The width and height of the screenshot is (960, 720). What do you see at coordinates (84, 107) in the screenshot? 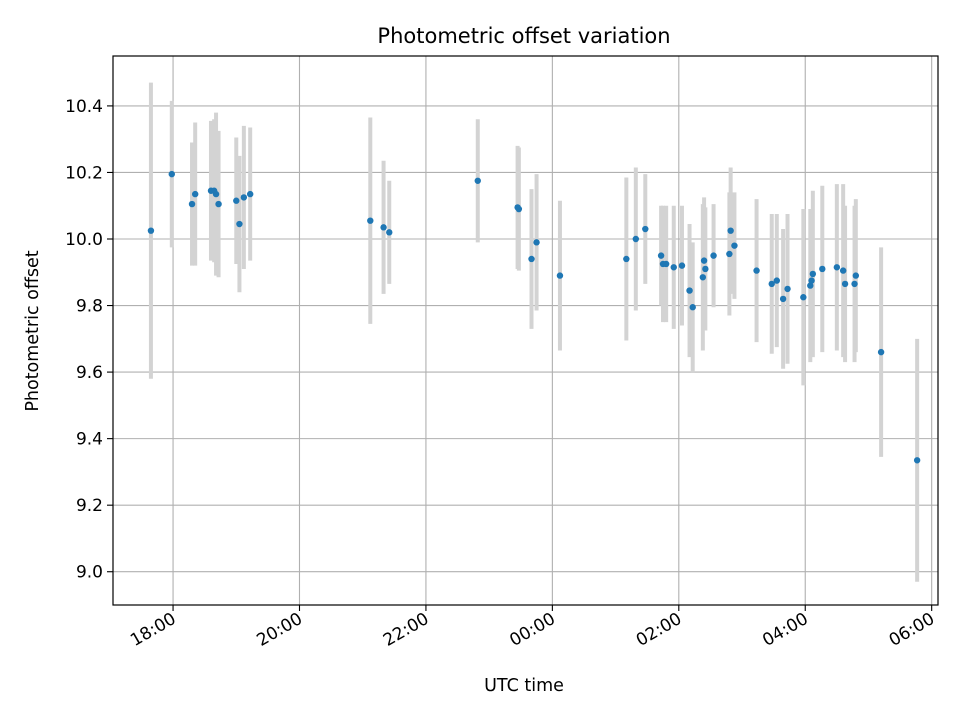
I see `y-tick-label: 10.4` at bounding box center [84, 107].